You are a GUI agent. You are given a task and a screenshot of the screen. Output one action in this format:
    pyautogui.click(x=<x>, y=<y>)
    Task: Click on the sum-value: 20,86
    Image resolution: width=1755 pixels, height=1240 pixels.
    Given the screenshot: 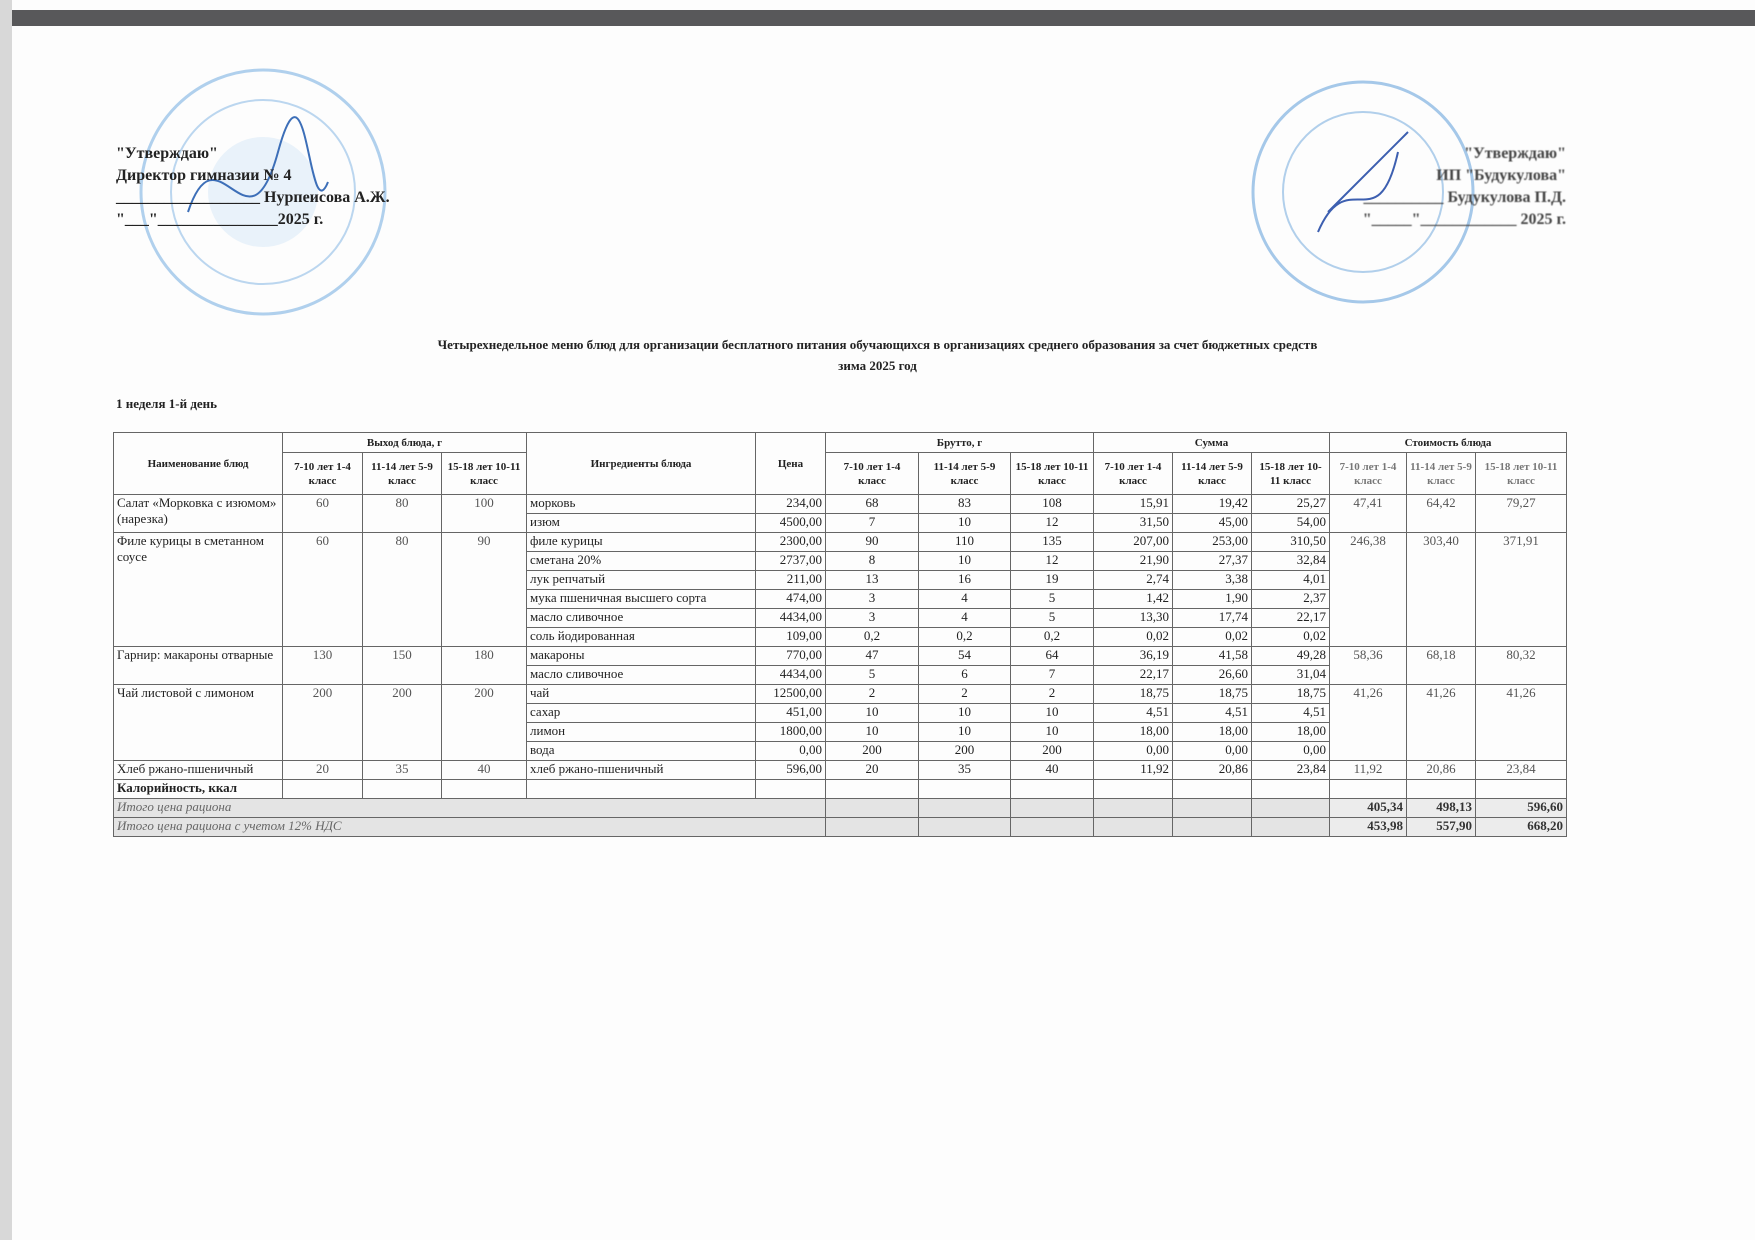 What is the action you would take?
    pyautogui.click(x=1212, y=770)
    